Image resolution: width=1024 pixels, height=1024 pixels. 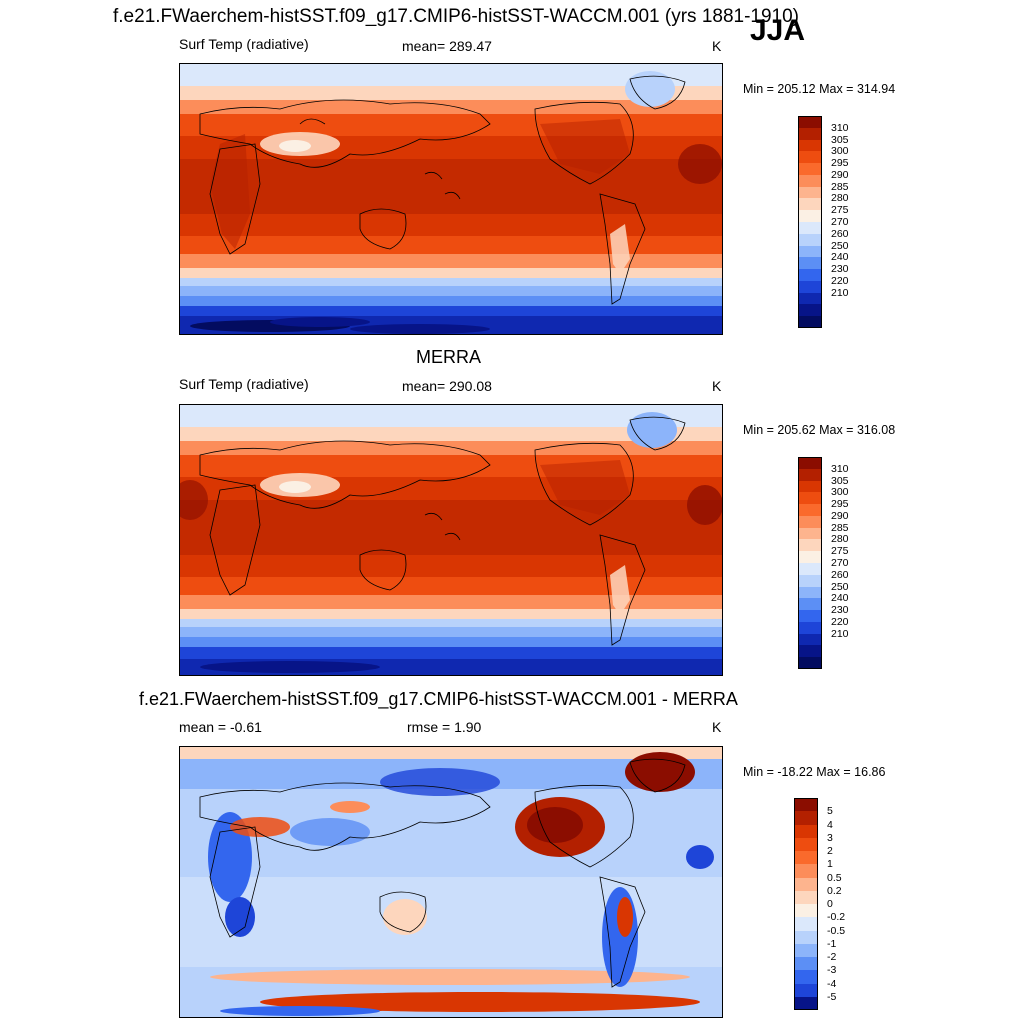 What do you see at coordinates (830, 811) in the screenshot?
I see `colorbar-tick-label: 5` at bounding box center [830, 811].